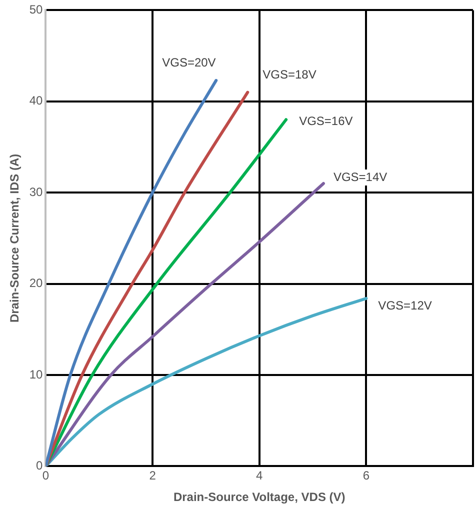  Describe the element at coordinates (36, 101) in the screenshot. I see `y-tick-label: 40` at that location.